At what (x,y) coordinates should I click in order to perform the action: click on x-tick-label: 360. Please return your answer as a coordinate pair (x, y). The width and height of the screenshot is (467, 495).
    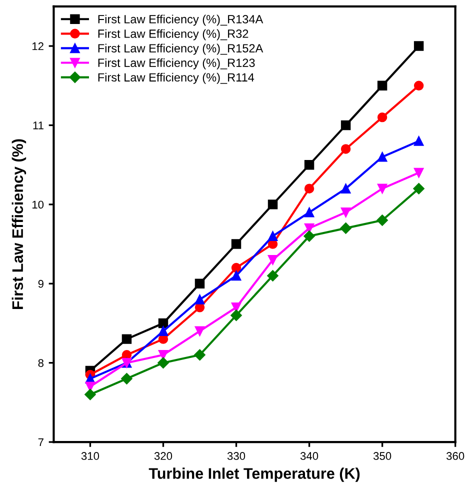
    Looking at the image, I should click on (455, 456).